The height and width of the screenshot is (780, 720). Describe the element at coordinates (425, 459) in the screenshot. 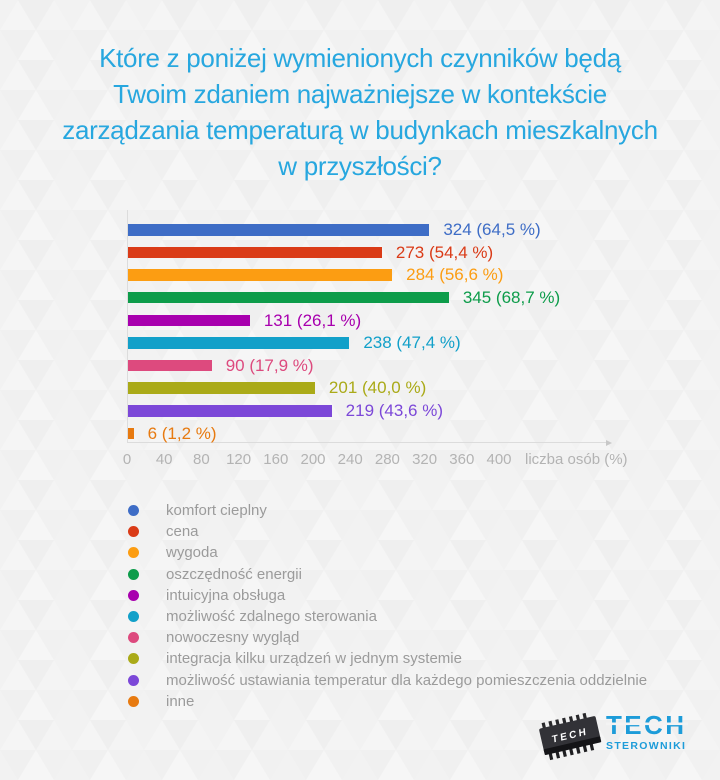

I see `x-axis-tick-label: 320` at that location.